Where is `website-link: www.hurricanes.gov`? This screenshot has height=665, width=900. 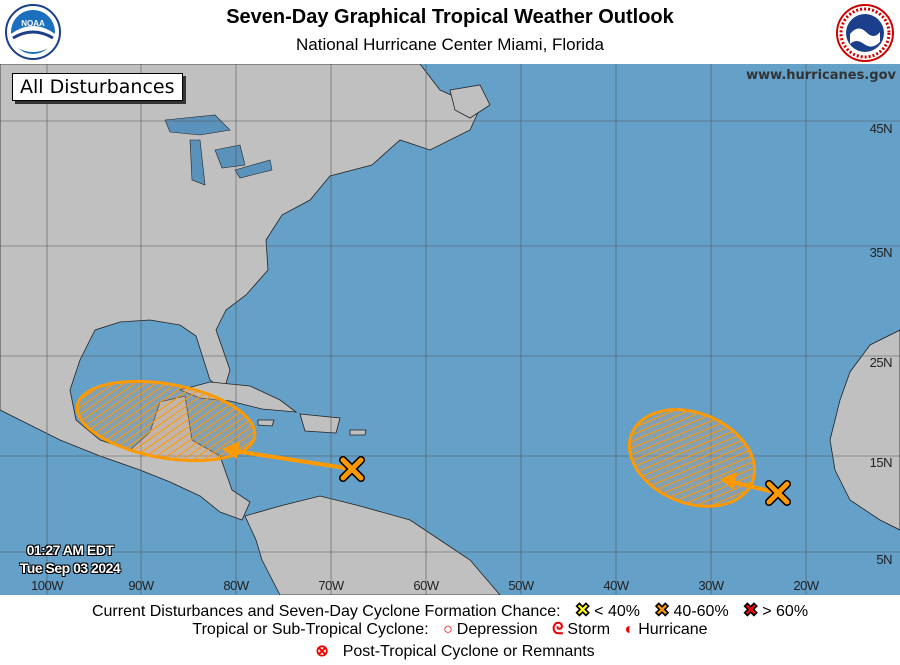 website-link: www.hurricanes.gov is located at coordinates (821, 75).